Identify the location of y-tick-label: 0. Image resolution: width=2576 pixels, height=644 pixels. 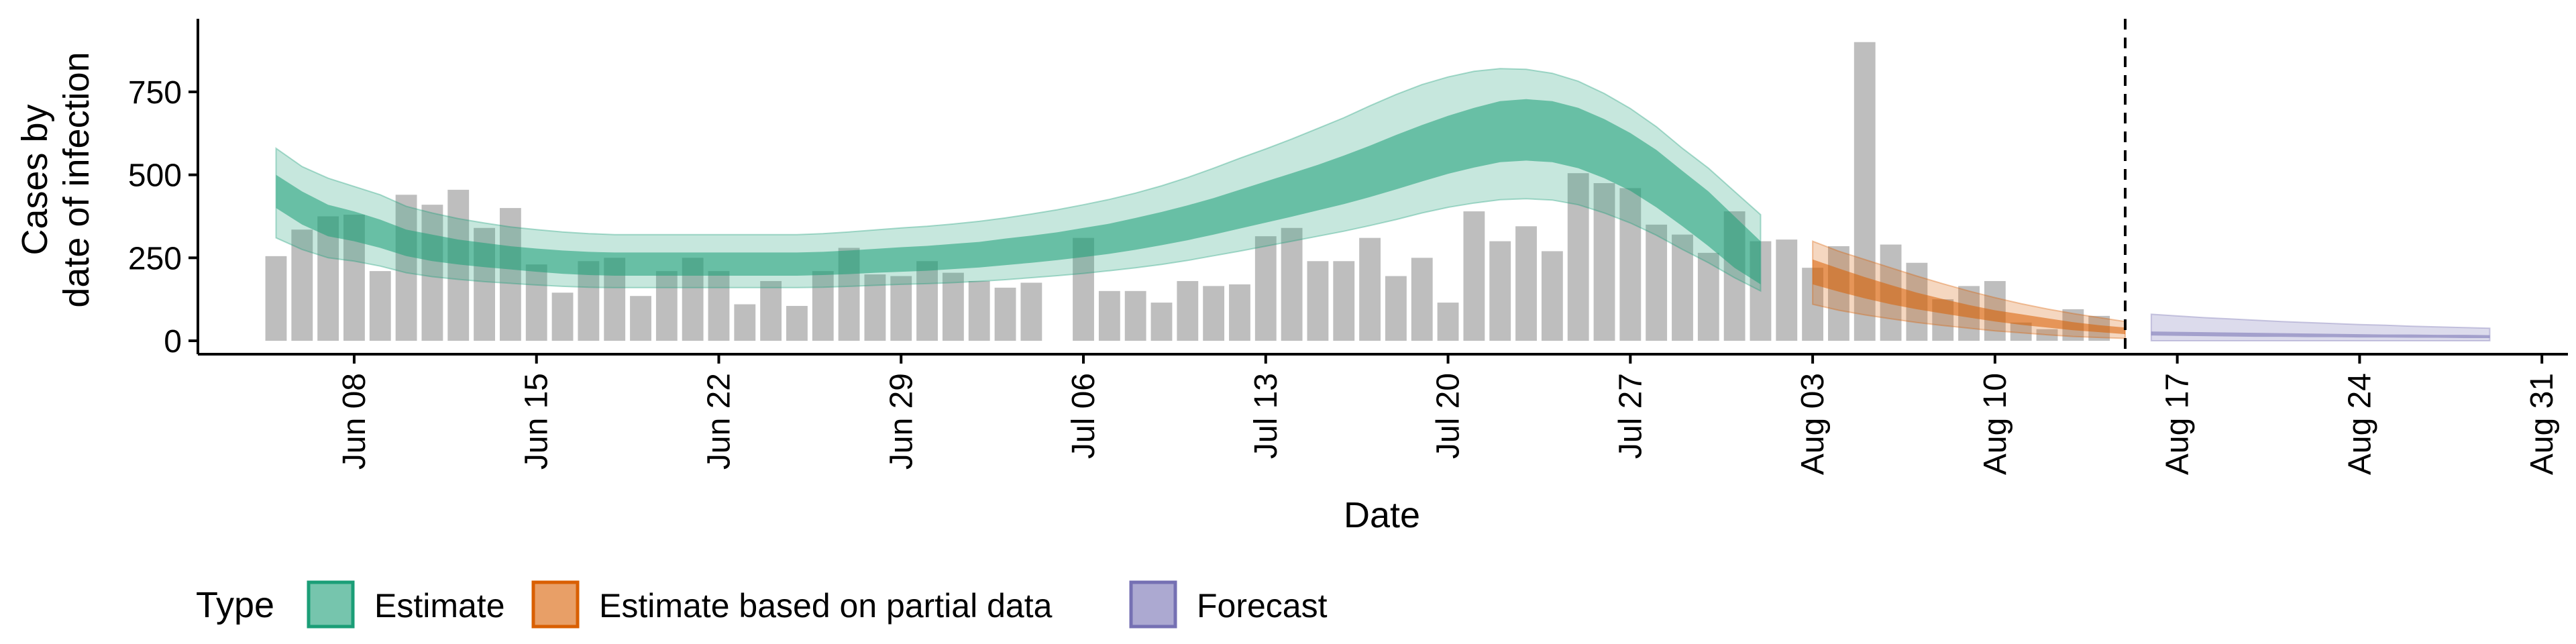
(173, 342).